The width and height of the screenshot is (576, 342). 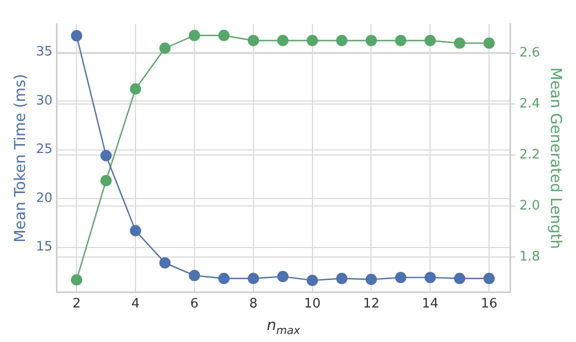 I want to click on y-tick-label: 25, so click(x=44, y=150).